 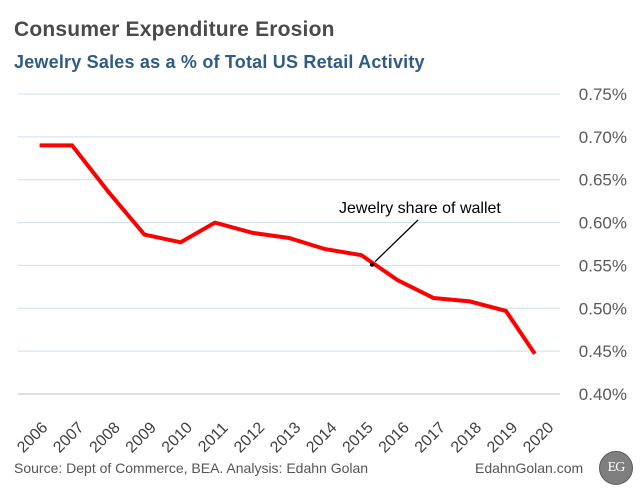 What do you see at coordinates (174, 29) in the screenshot?
I see `chart-title: Consumer Expenditure Erosion` at bounding box center [174, 29].